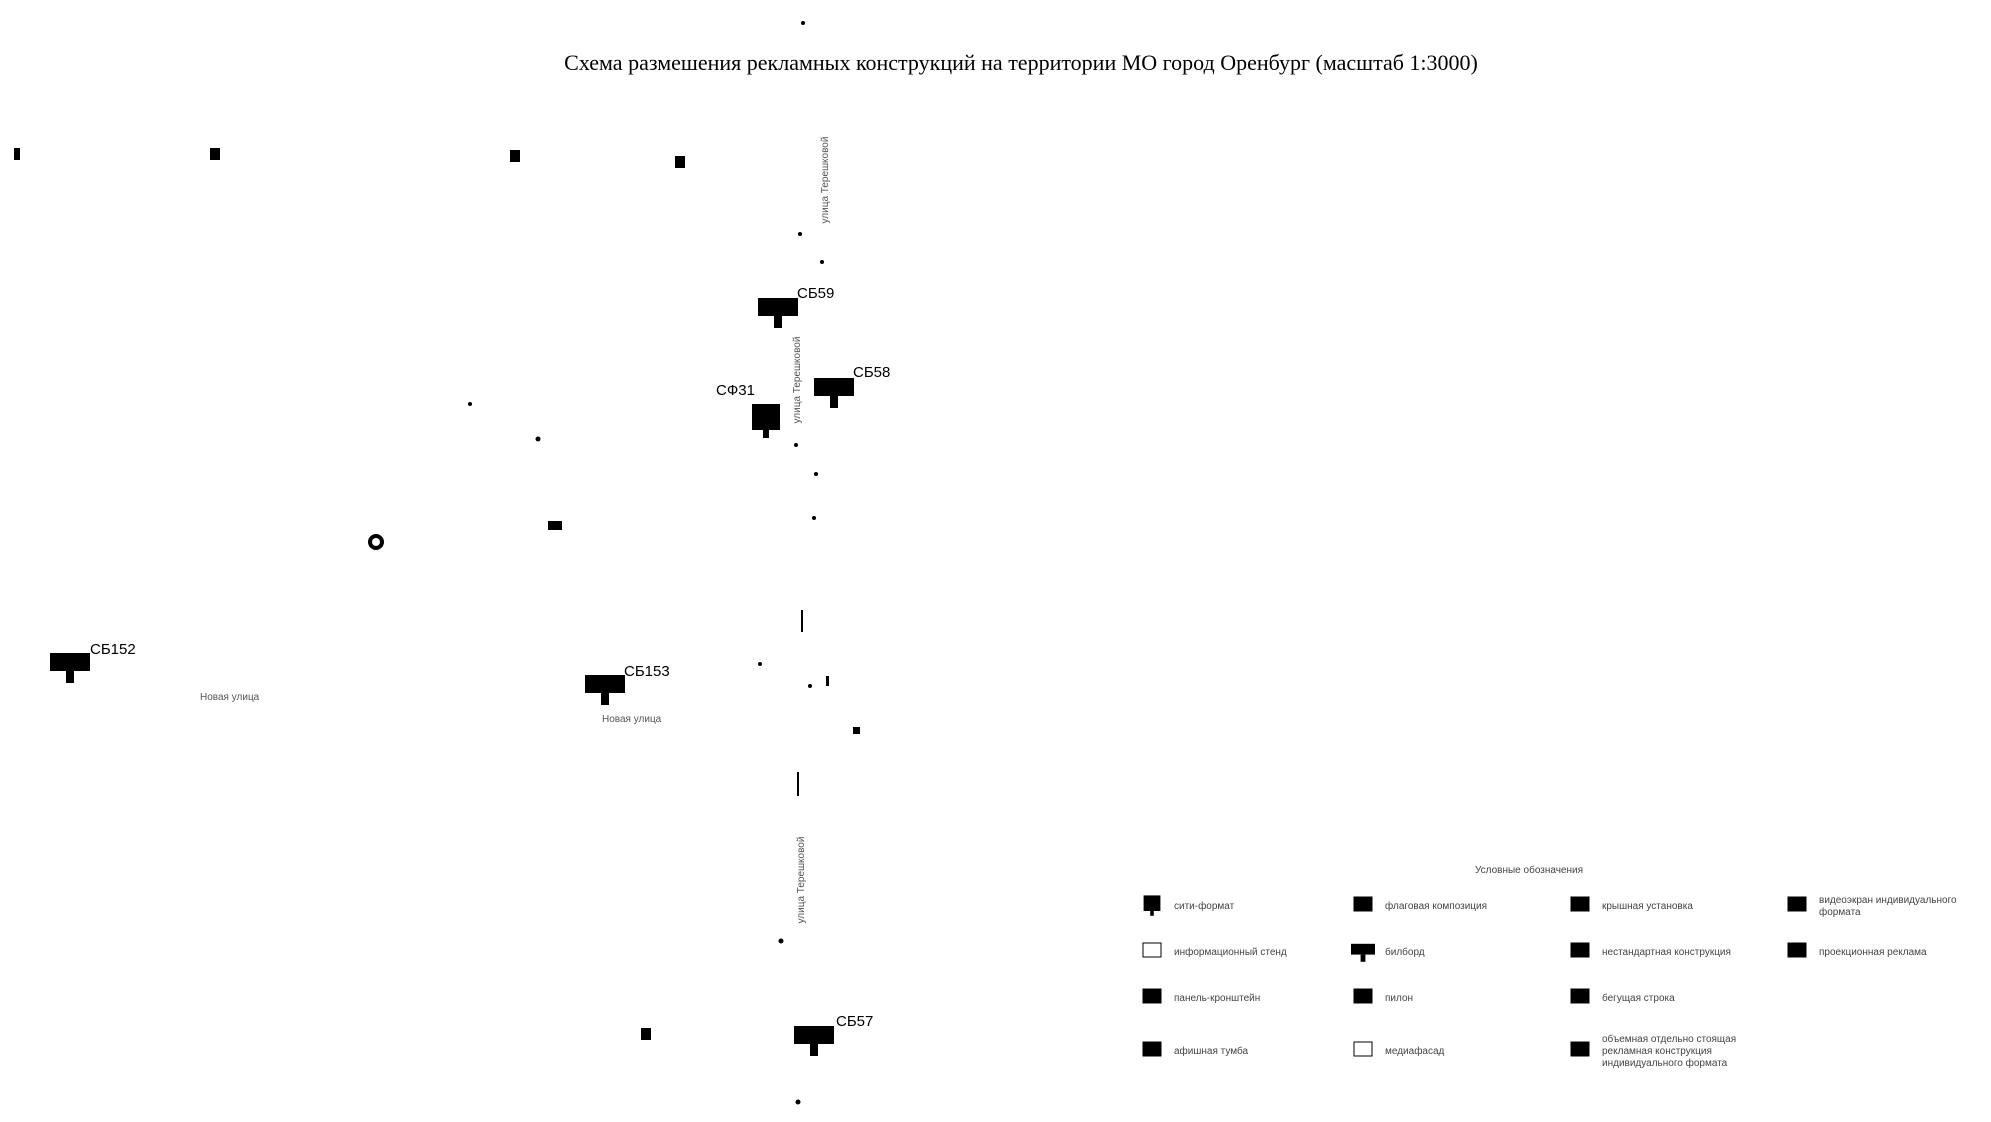 Image resolution: width=1991 pixels, height=1122 pixels. What do you see at coordinates (1638, 998) in the screenshot?
I see `legend-label: бегущая строка` at bounding box center [1638, 998].